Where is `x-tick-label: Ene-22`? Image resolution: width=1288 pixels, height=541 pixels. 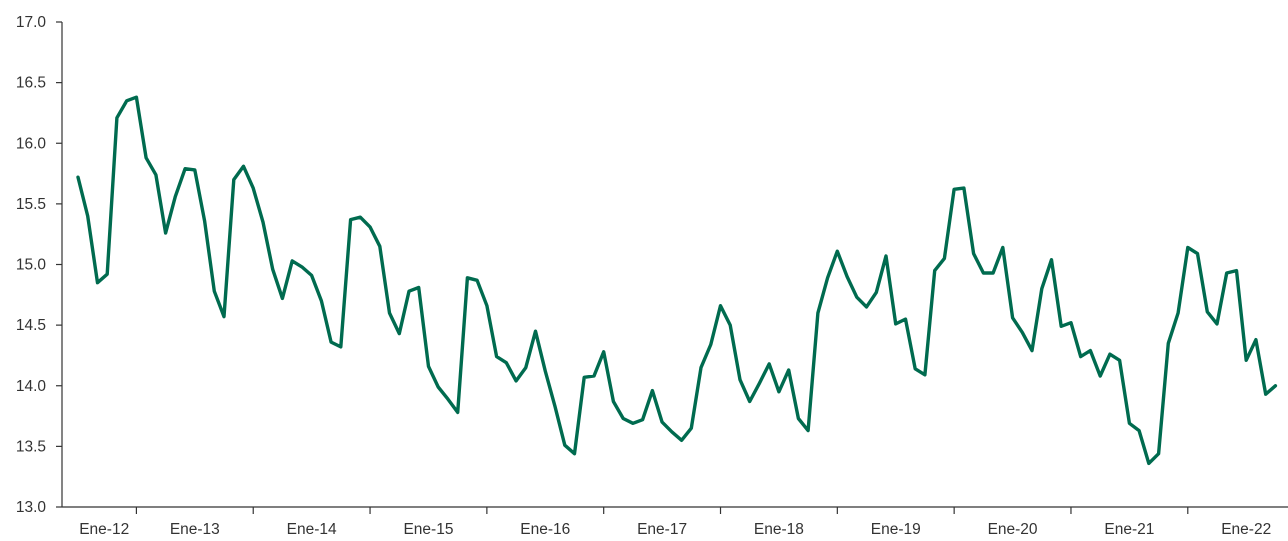
x-tick-label: Ene-22 is located at coordinates (1246, 529).